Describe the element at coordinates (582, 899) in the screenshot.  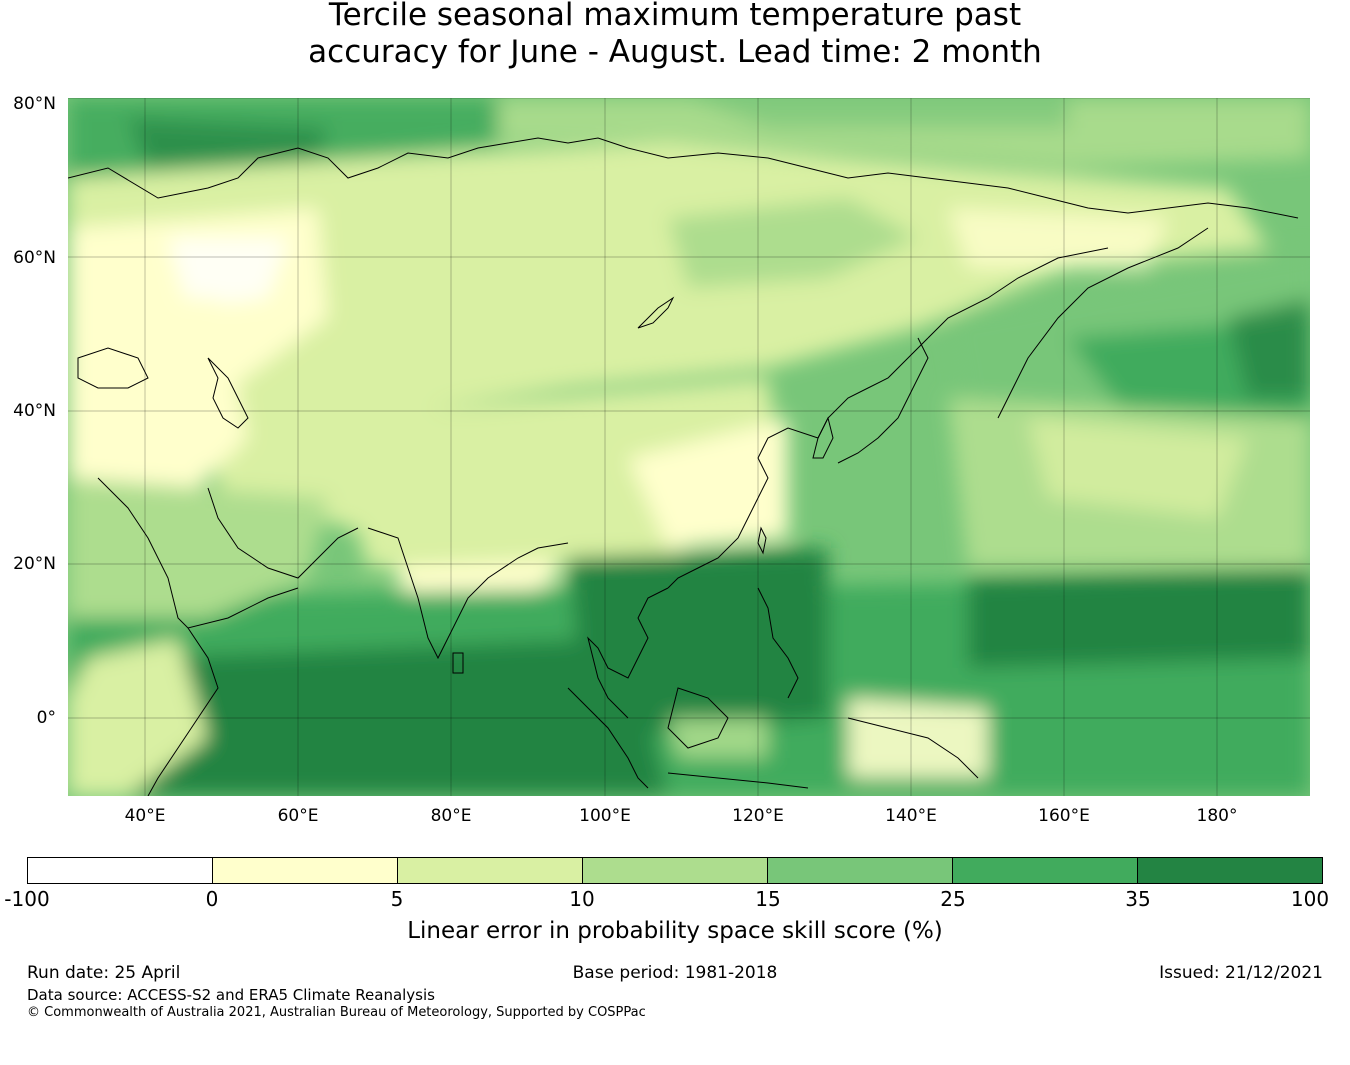
I see `colorbar-tick-label: 10` at that location.